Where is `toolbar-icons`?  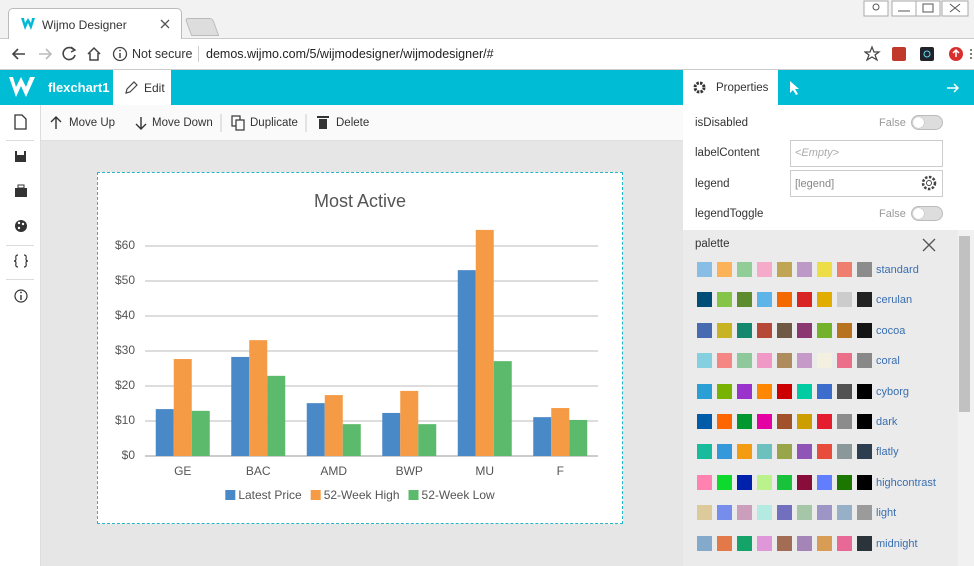 toolbar-icons is located at coordinates (189, 123).